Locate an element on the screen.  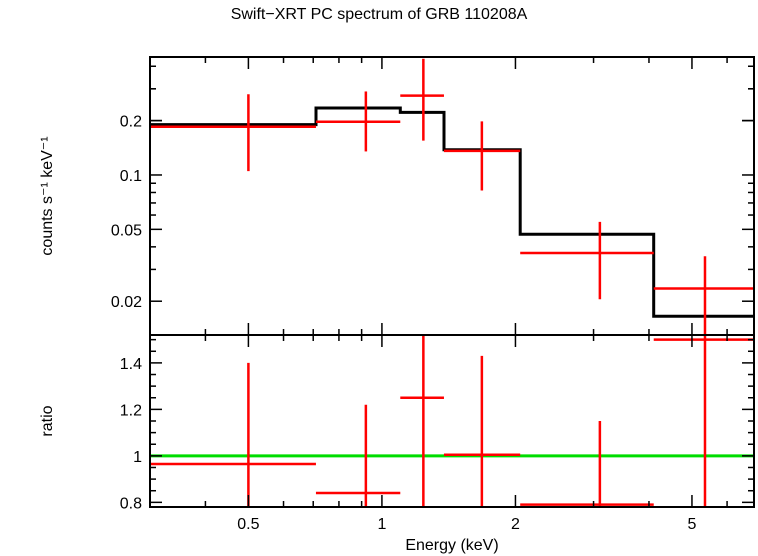
y-tick-label-top: 0.02 is located at coordinates (126, 302).